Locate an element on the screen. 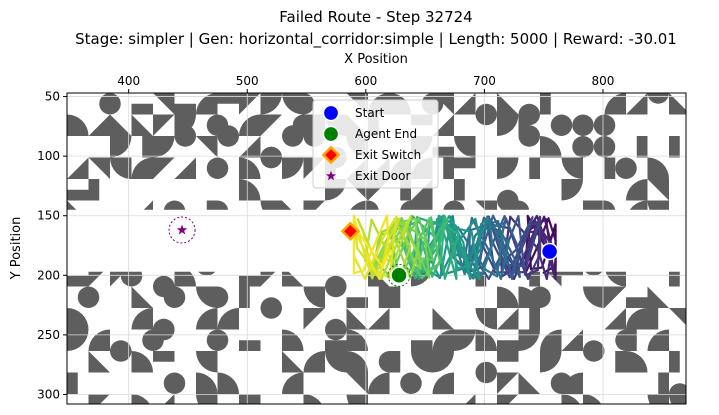  y-axis-label: Y Position is located at coordinates (16, 249).